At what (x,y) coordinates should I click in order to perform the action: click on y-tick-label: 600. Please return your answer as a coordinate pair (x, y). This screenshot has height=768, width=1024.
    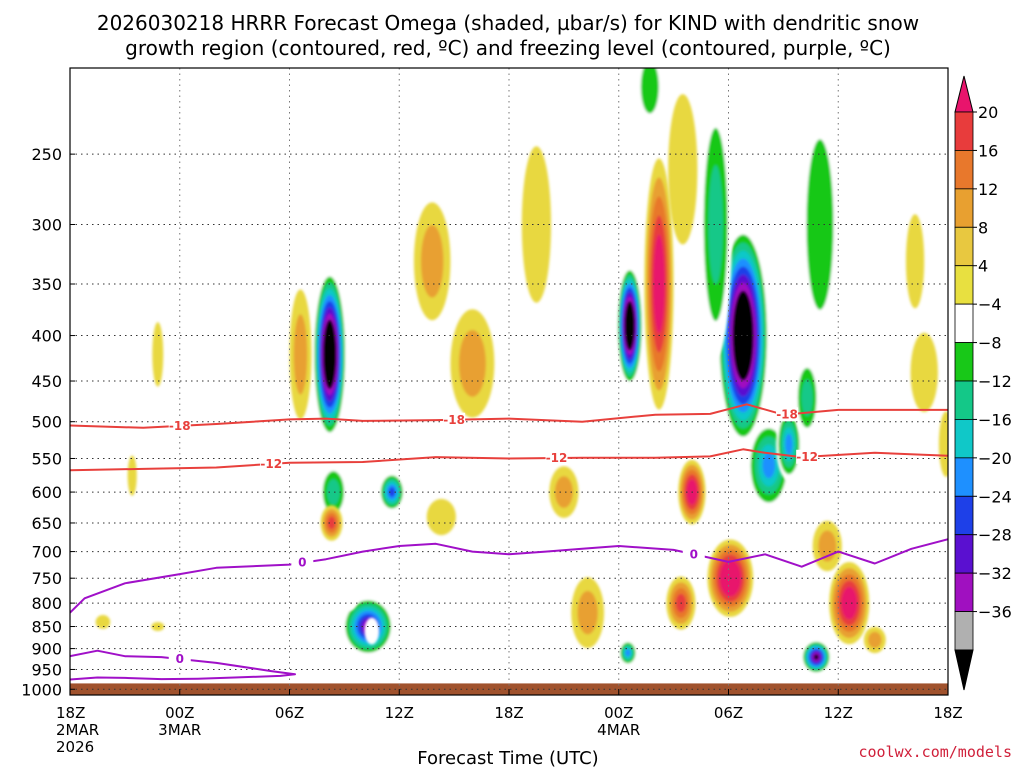
    Looking at the image, I should click on (46, 492).